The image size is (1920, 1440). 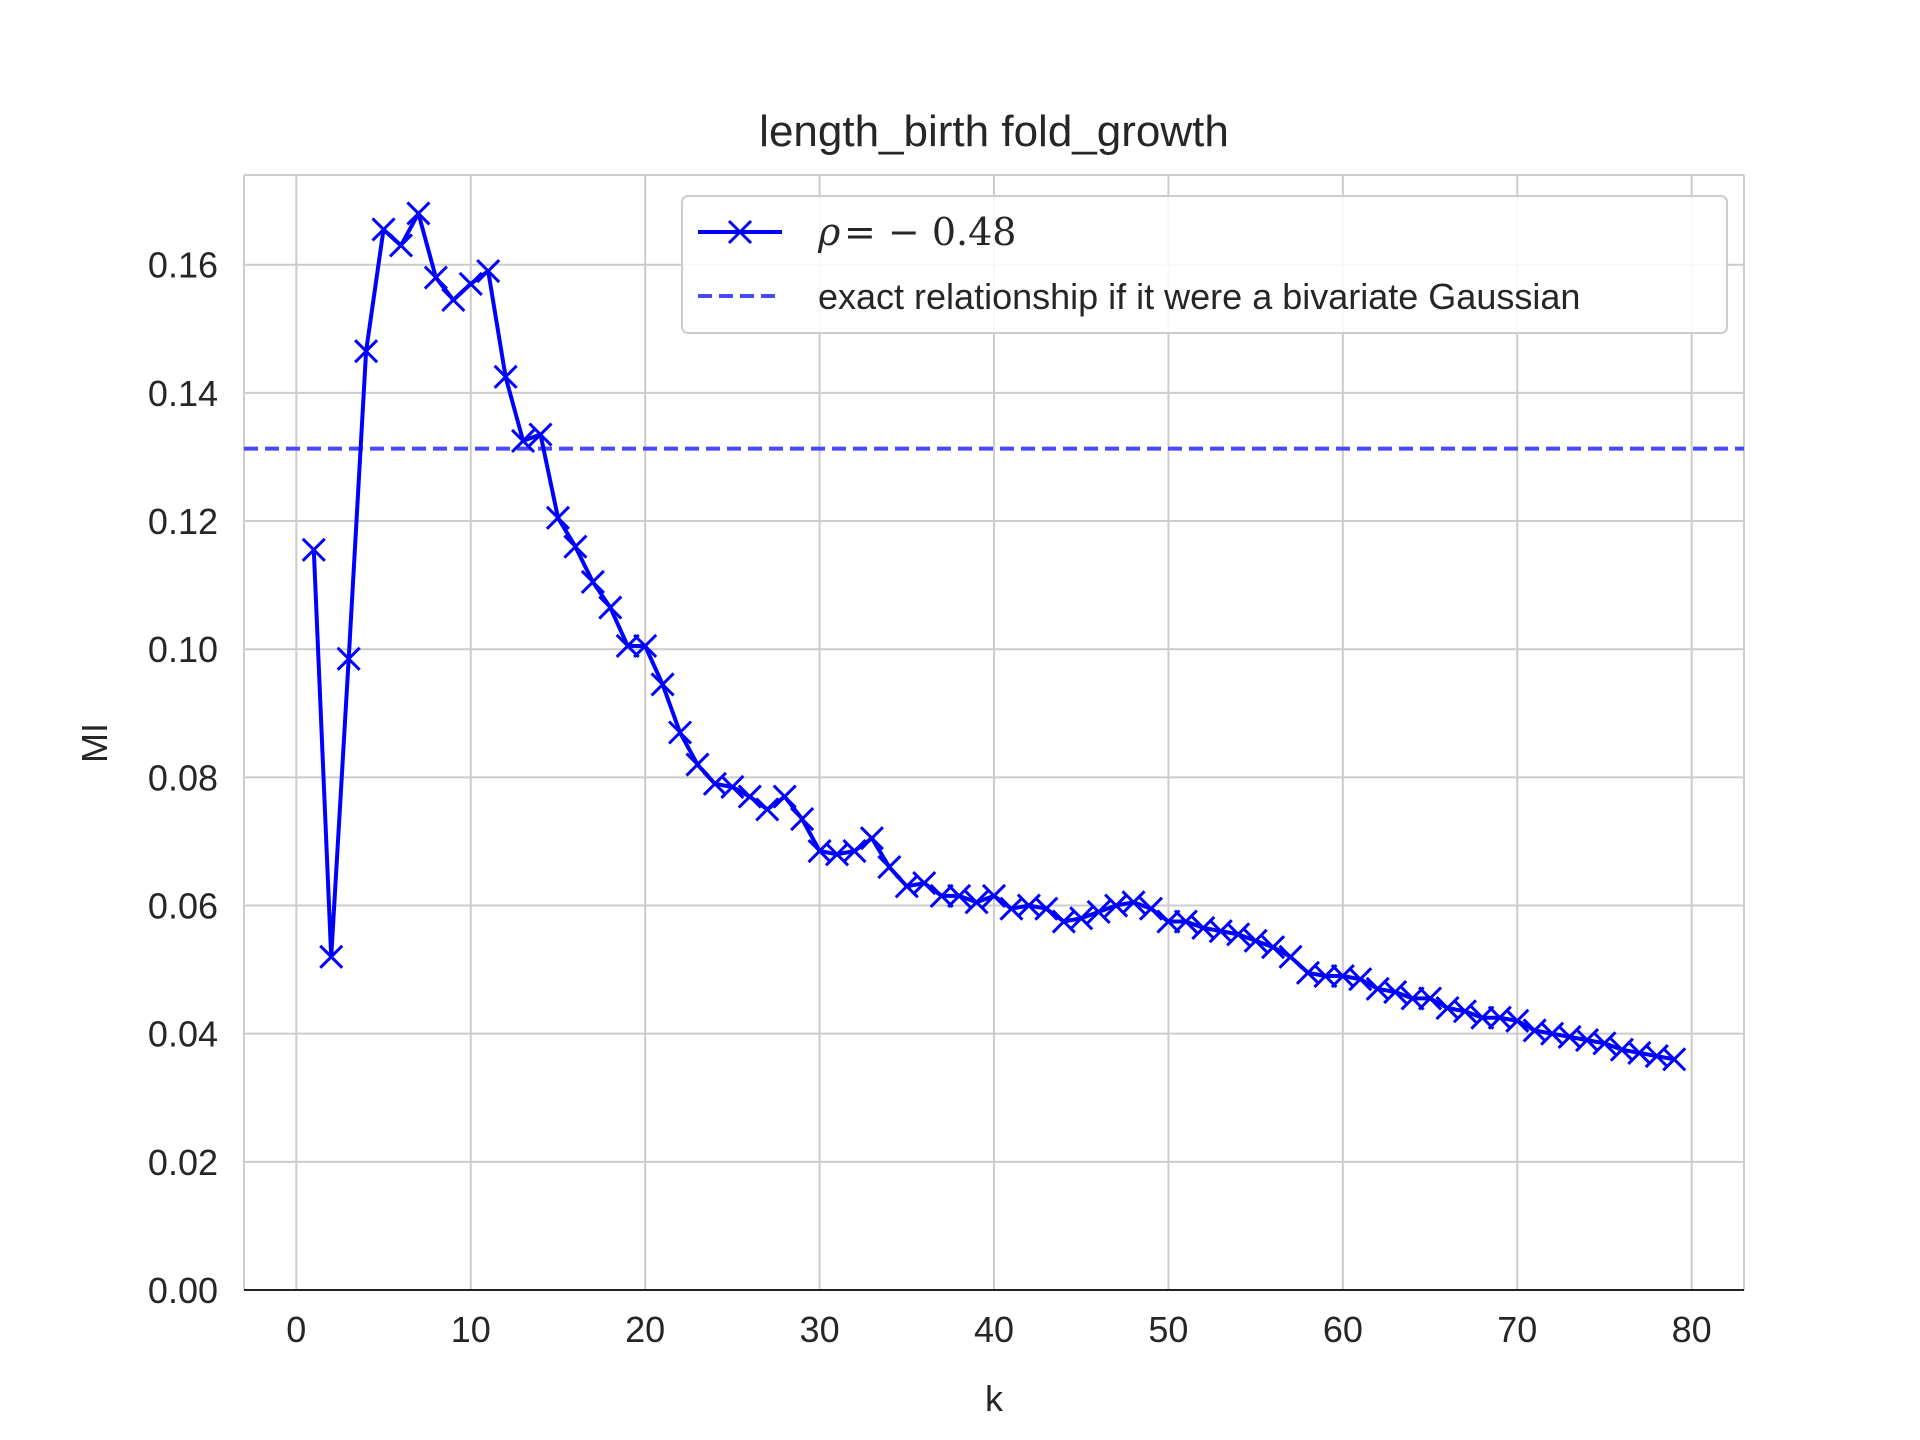 What do you see at coordinates (471, 1329) in the screenshot?
I see `x-tick-label: 10` at bounding box center [471, 1329].